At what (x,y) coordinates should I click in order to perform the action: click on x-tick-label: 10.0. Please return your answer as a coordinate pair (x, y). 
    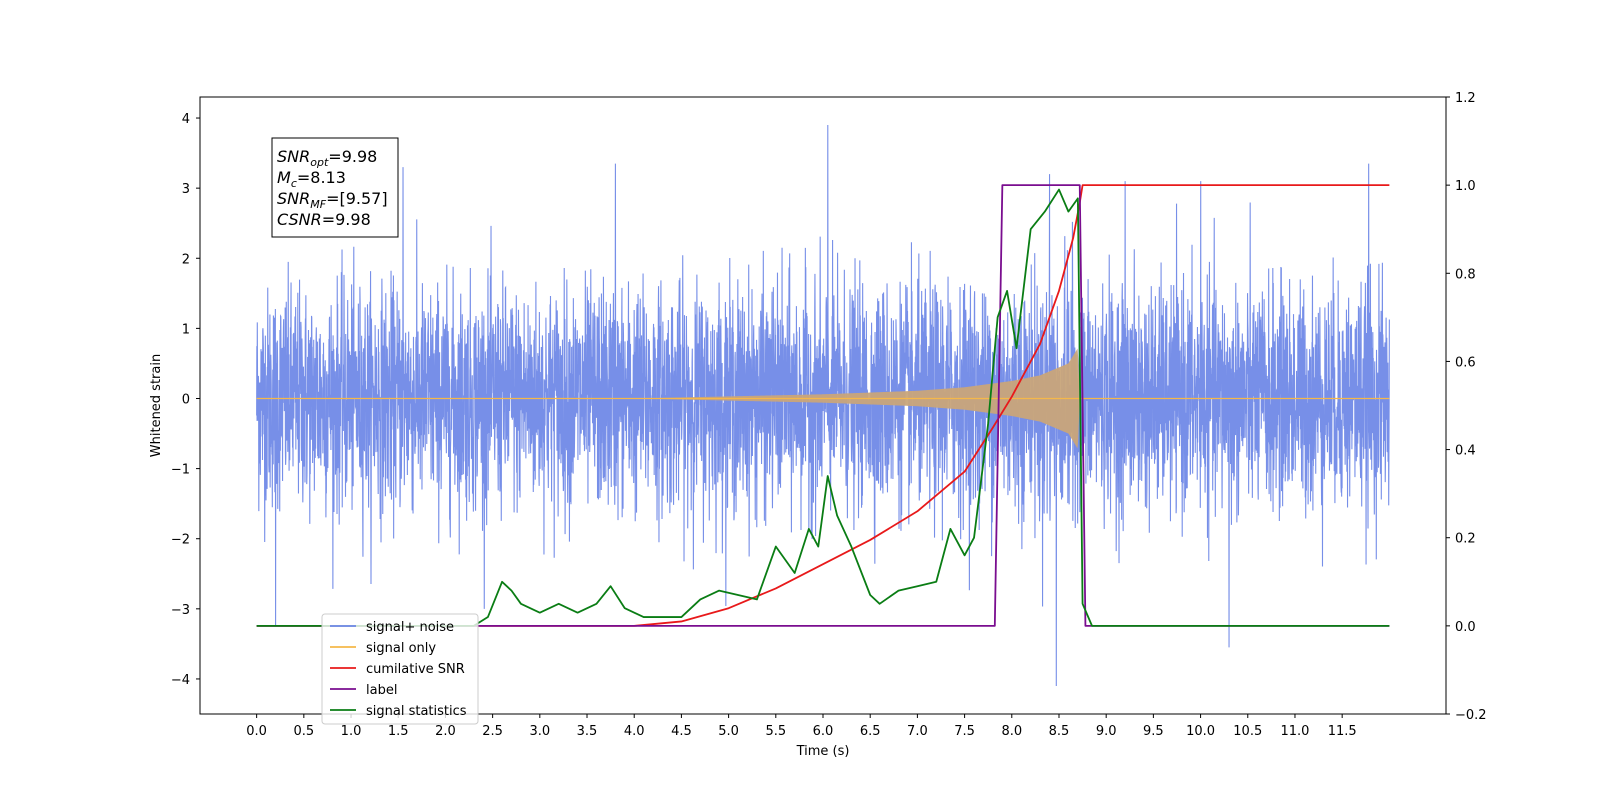
    Looking at the image, I should click on (1200, 731).